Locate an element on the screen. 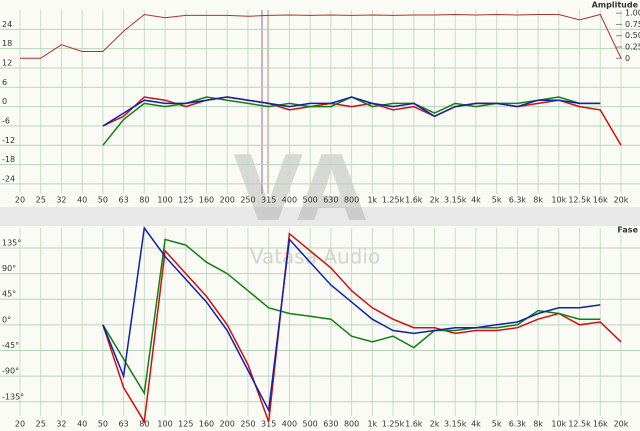  watermark: Vatasa Audio is located at coordinates (315, 257).